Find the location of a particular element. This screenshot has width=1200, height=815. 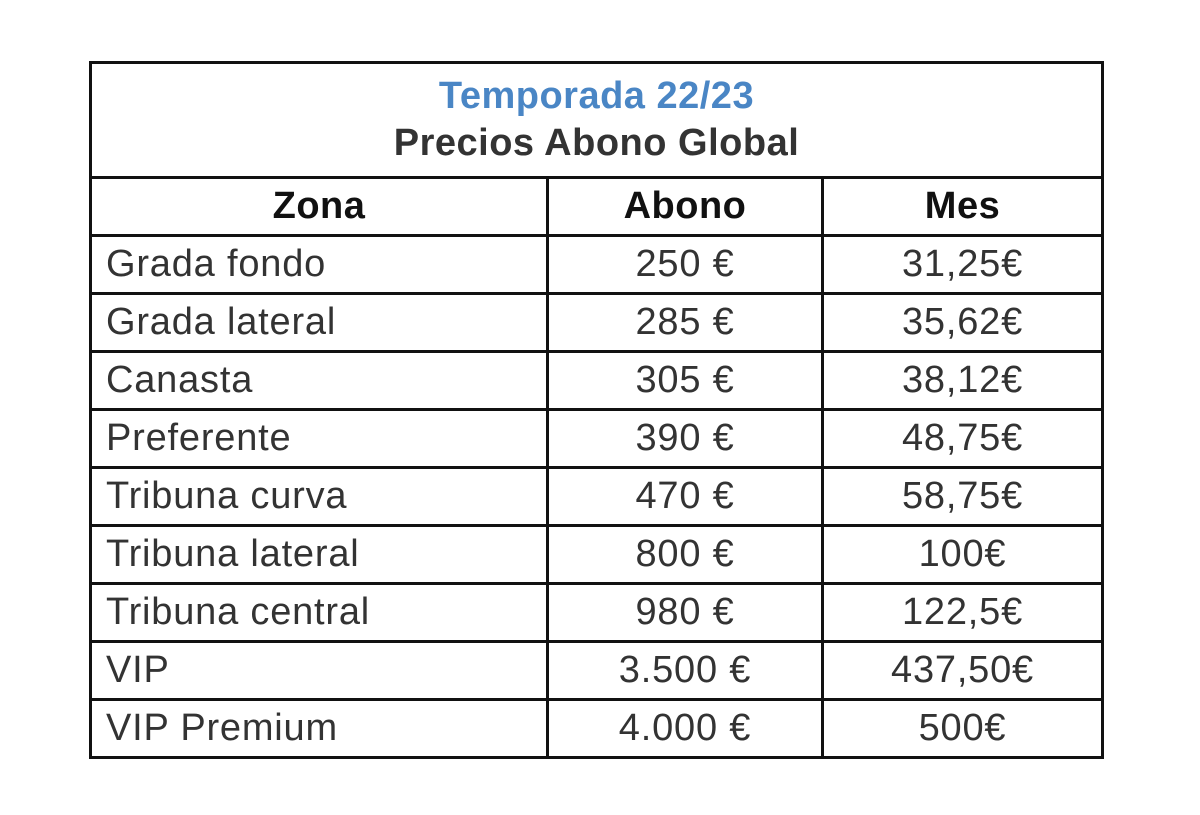

table-row: Tribuna central 980 € 122,5€ is located at coordinates (597, 612).